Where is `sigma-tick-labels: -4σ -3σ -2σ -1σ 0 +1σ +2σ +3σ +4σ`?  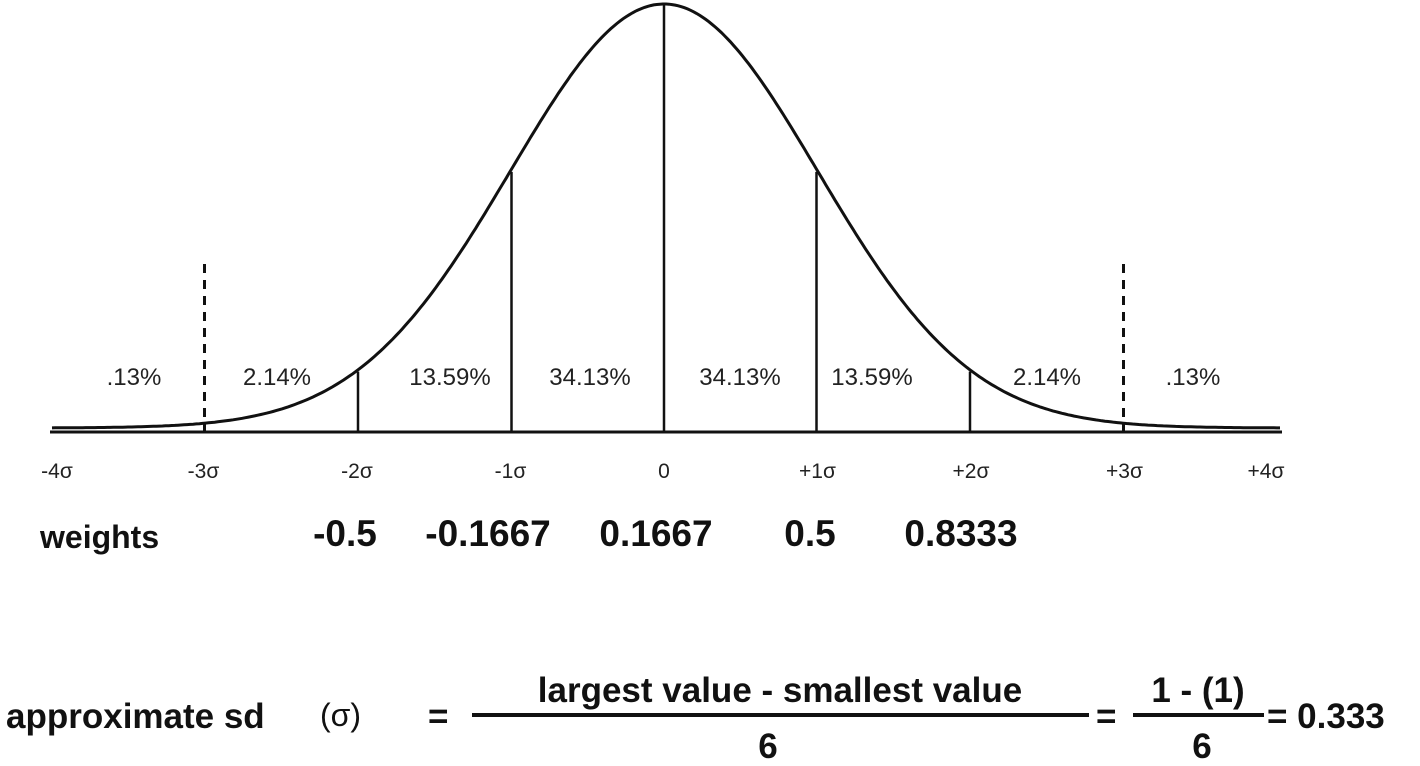 sigma-tick-labels: -4σ -3σ -2σ -1σ 0 +1σ +2σ +3σ +4σ is located at coordinates (662, 471).